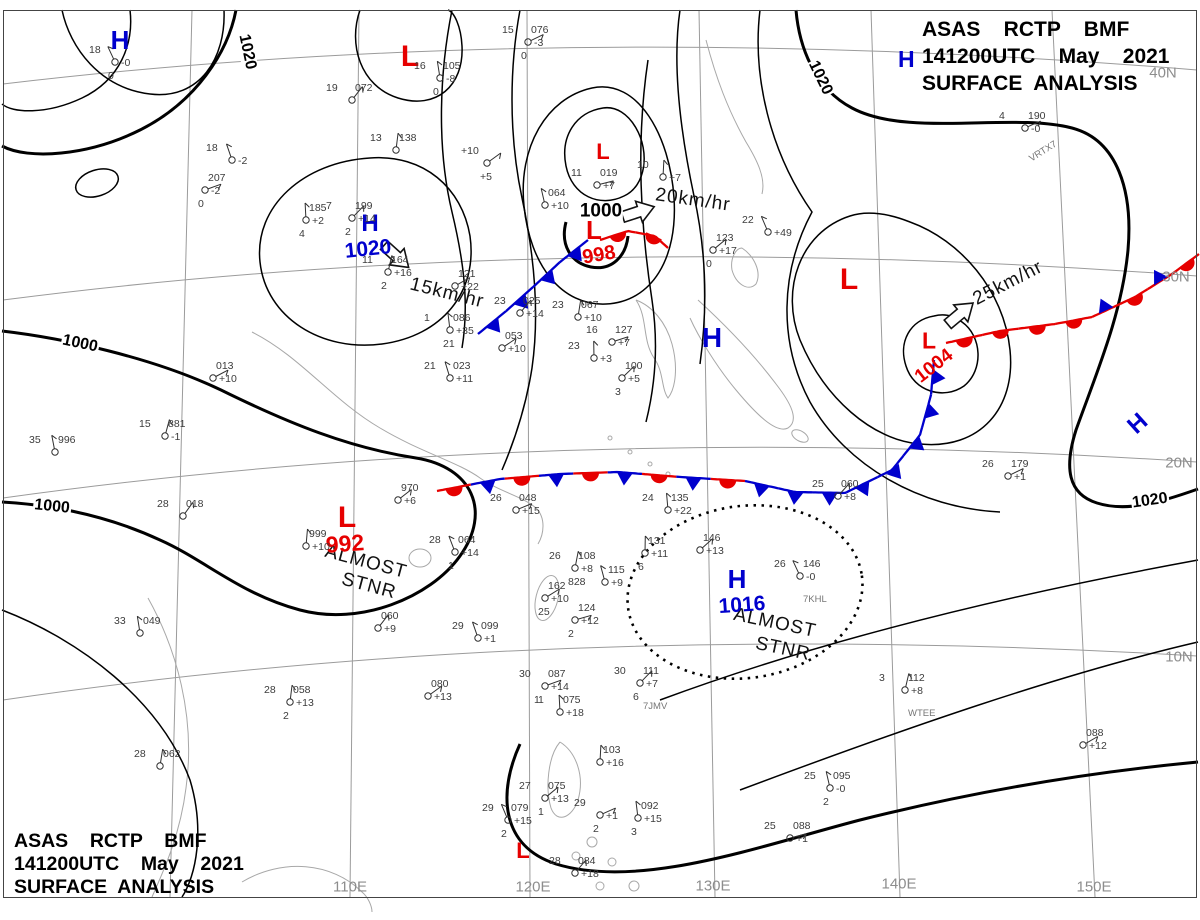 The width and height of the screenshot is (1200, 920). Describe the element at coordinates (590, 621) in the screenshot. I see `station-change: +12` at that location.